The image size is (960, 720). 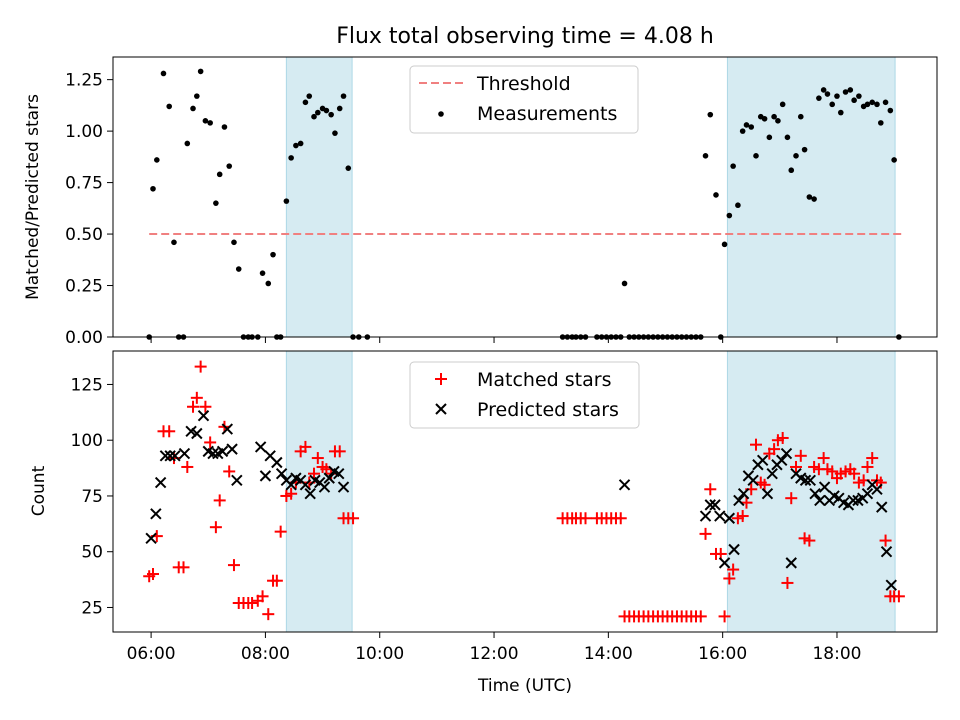 I want to click on y-tick-label: 100, so click(x=87, y=441).